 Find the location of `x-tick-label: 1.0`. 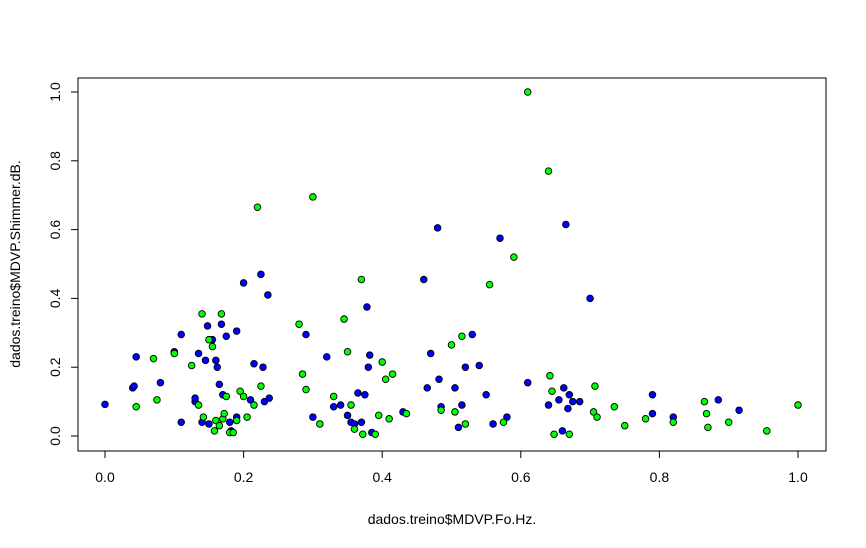

x-tick-label: 1.0 is located at coordinates (798, 477).